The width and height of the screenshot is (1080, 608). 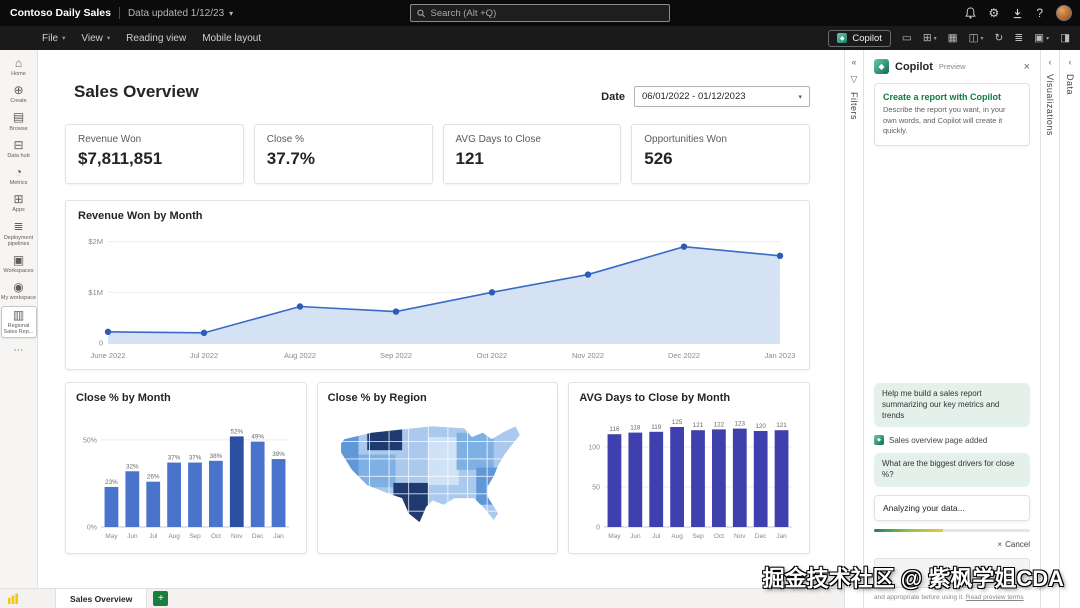 What do you see at coordinates (782, 536) in the screenshot?
I see `svg-text: Jan` at bounding box center [782, 536].